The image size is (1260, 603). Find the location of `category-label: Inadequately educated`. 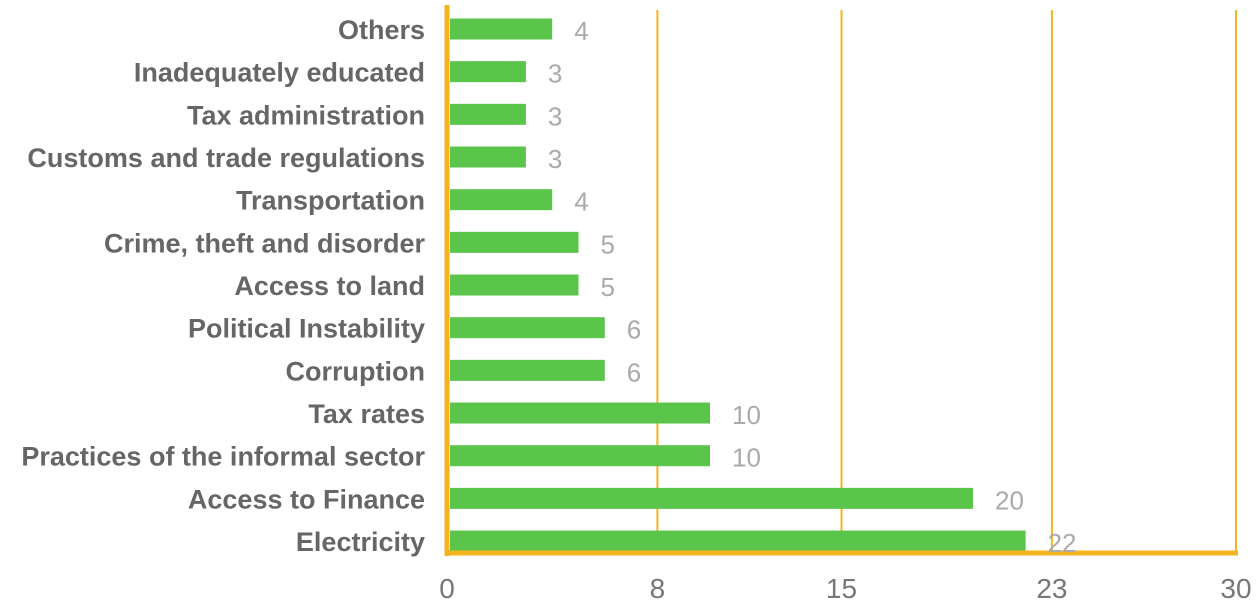

category-label: Inadequately educated is located at coordinates (279, 73).